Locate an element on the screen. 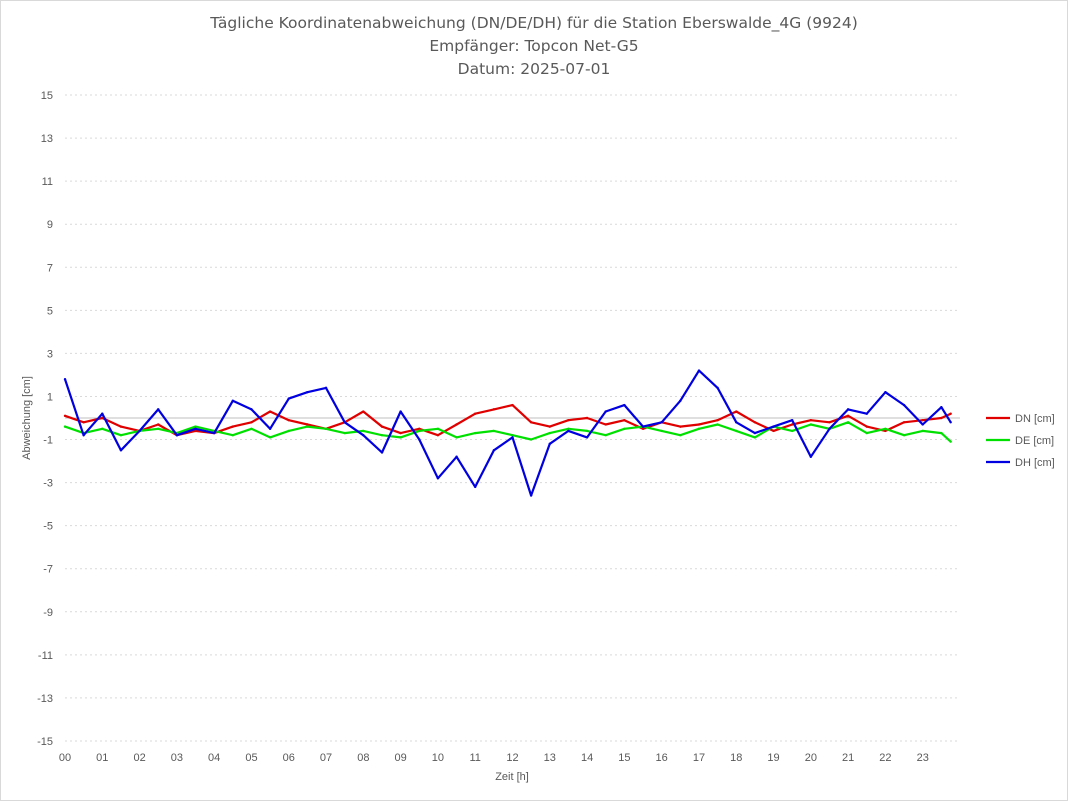  x-tick-label: 14 is located at coordinates (587, 758).